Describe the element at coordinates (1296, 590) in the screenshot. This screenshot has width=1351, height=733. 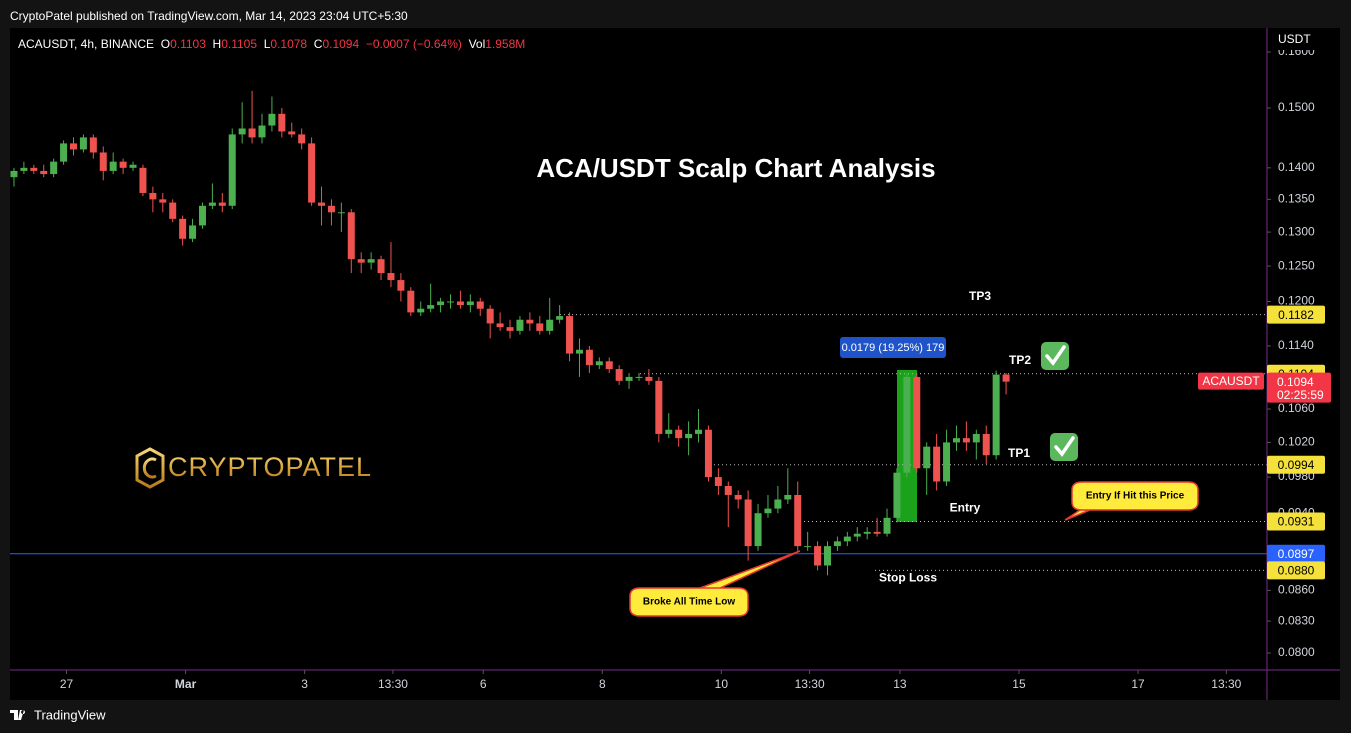
I see `y-tick-label: 0.0860` at that location.